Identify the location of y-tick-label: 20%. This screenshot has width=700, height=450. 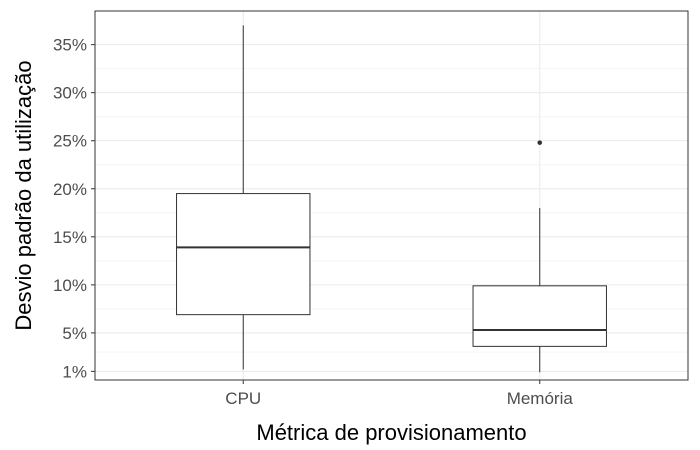
(70, 189).